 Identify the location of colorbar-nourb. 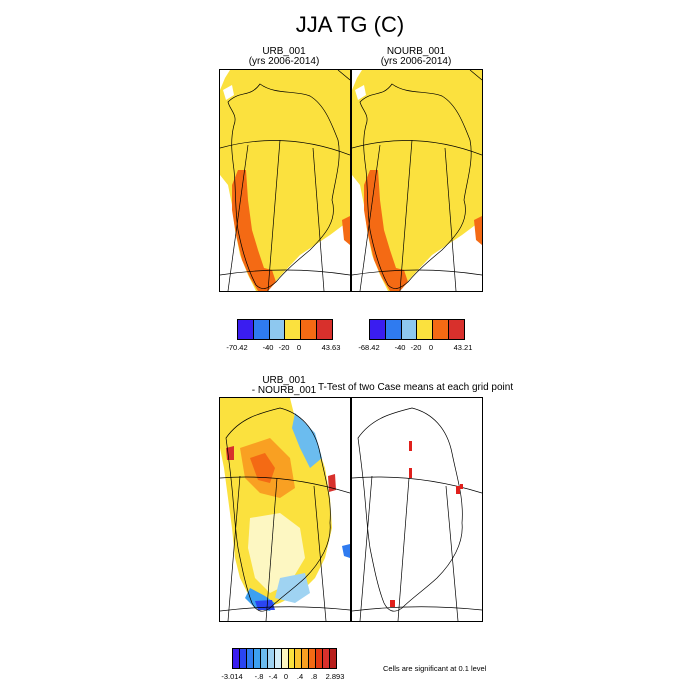
(417, 329).